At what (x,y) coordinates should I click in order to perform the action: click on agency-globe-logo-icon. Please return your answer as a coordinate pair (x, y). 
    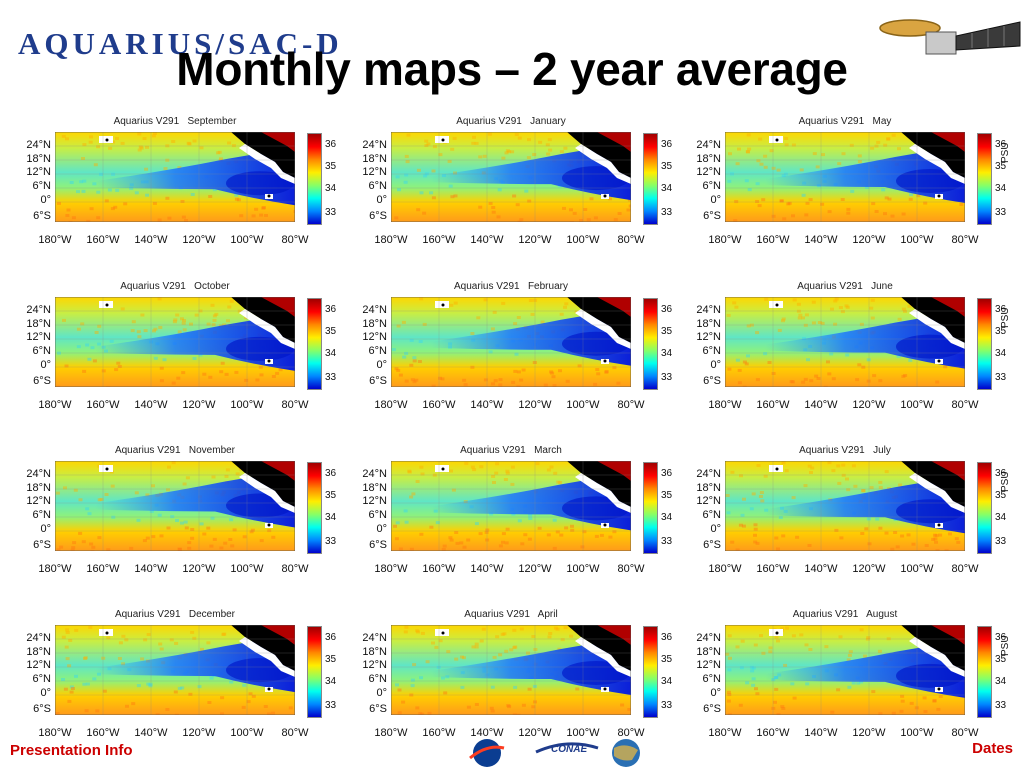
    Looking at the image, I should click on (626, 753).